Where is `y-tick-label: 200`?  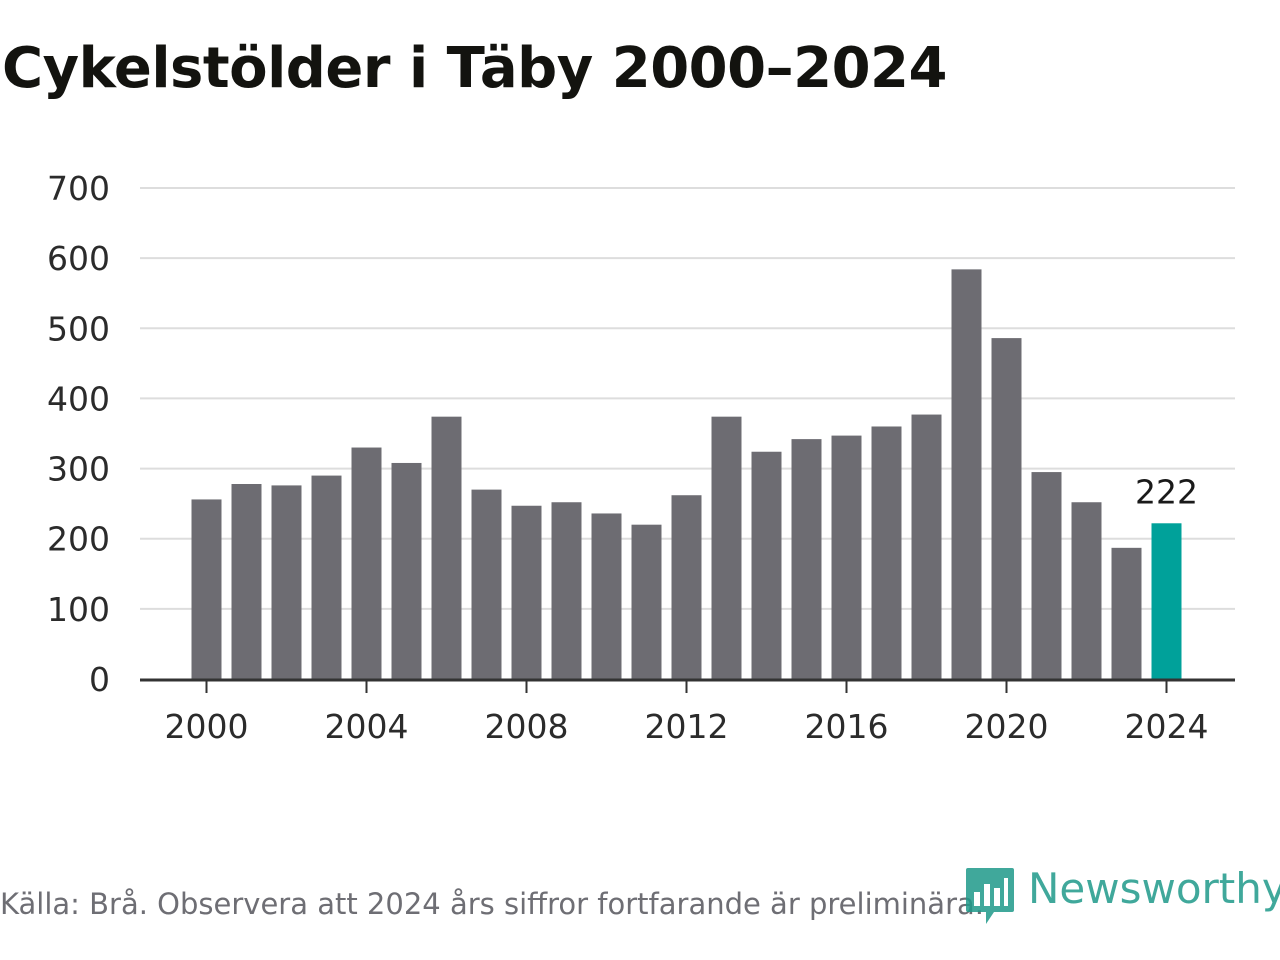
y-tick-label: 200 is located at coordinates (78, 539).